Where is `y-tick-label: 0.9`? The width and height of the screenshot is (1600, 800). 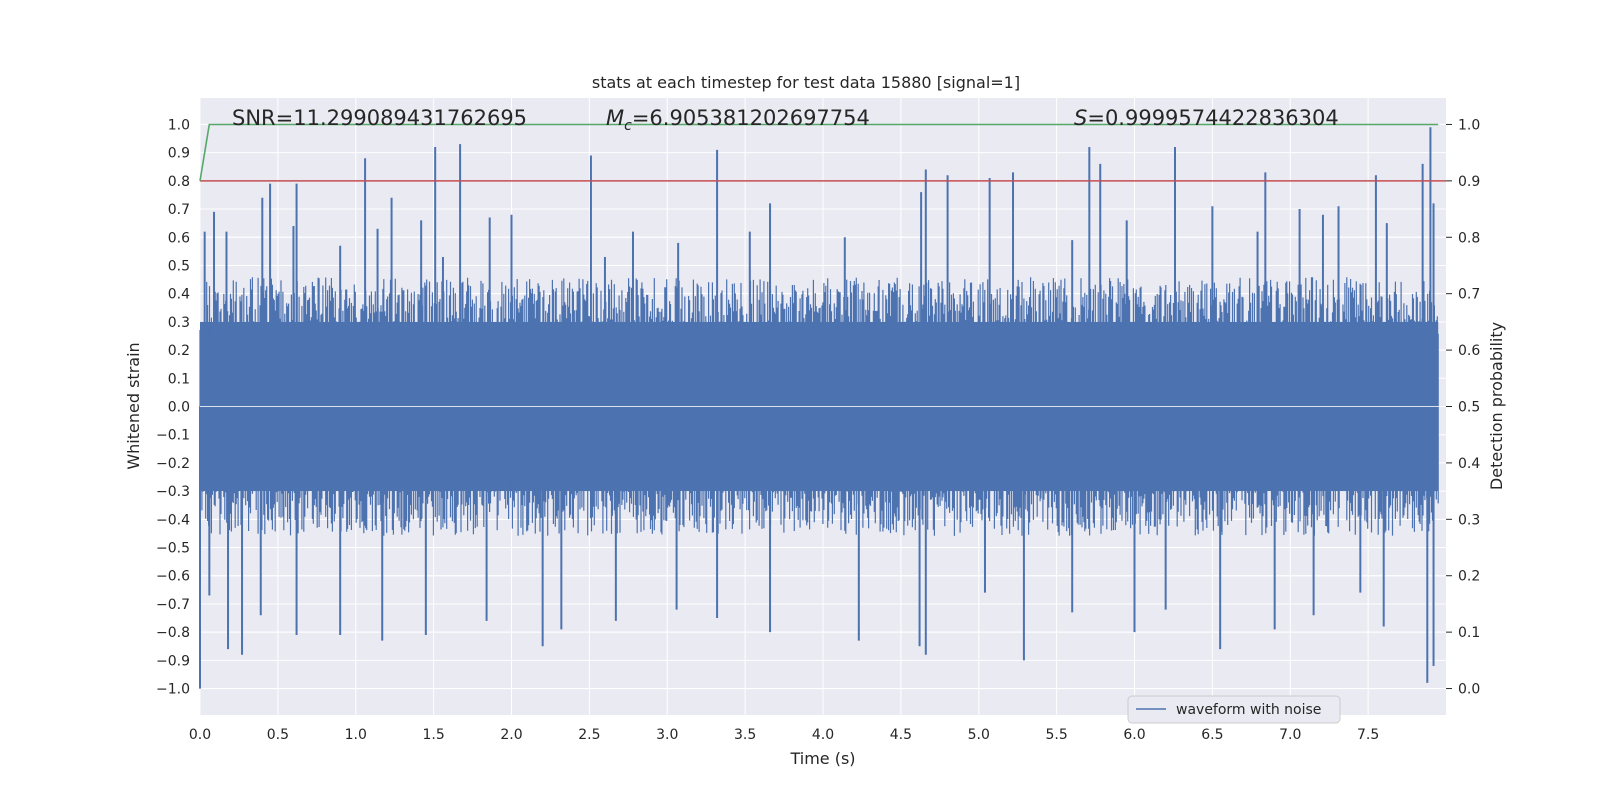
y-tick-label: 0.9 is located at coordinates (179, 154).